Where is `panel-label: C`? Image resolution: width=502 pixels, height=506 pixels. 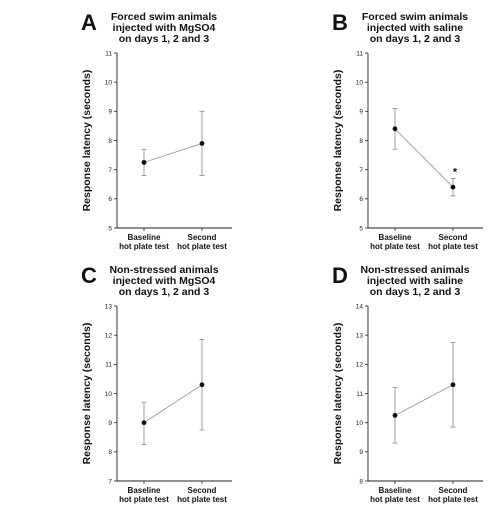 panel-label: C is located at coordinates (89, 275).